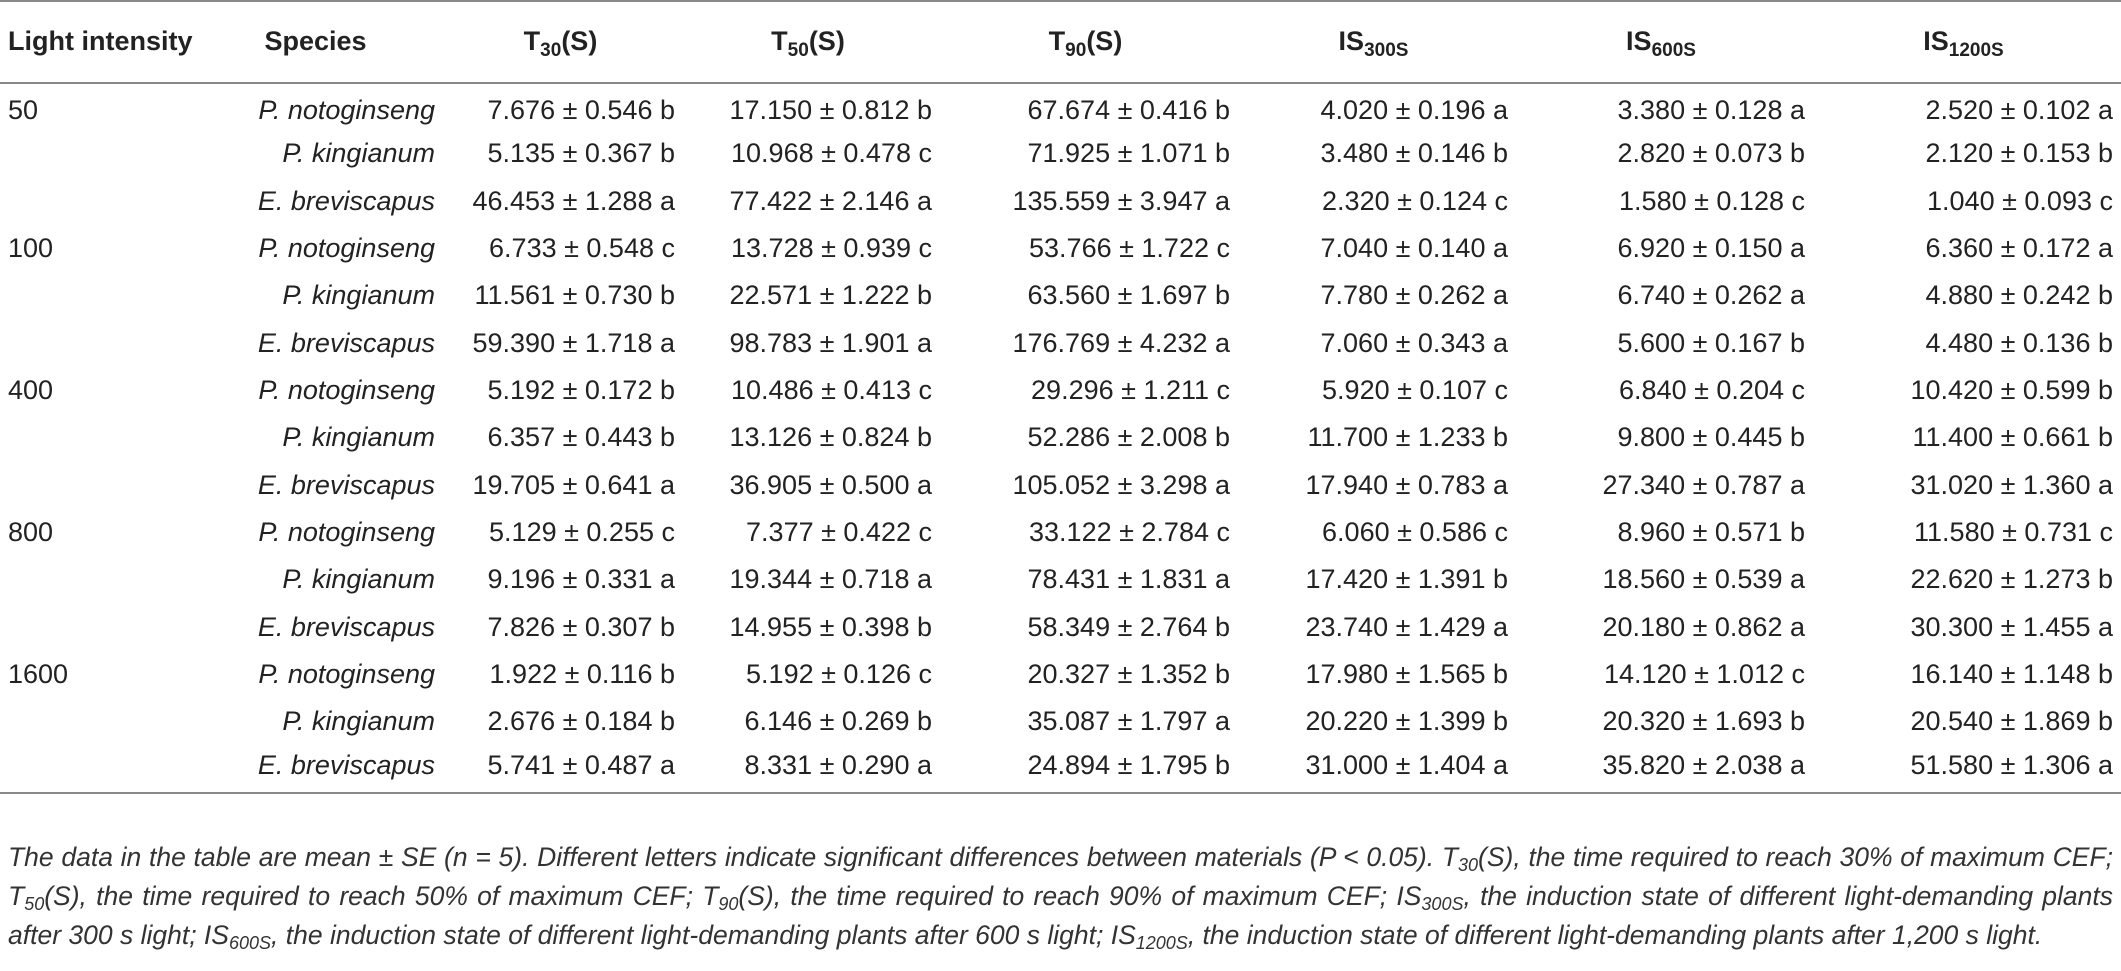  What do you see at coordinates (31, 390) in the screenshot?
I see `light-intensity-cell: 400` at bounding box center [31, 390].